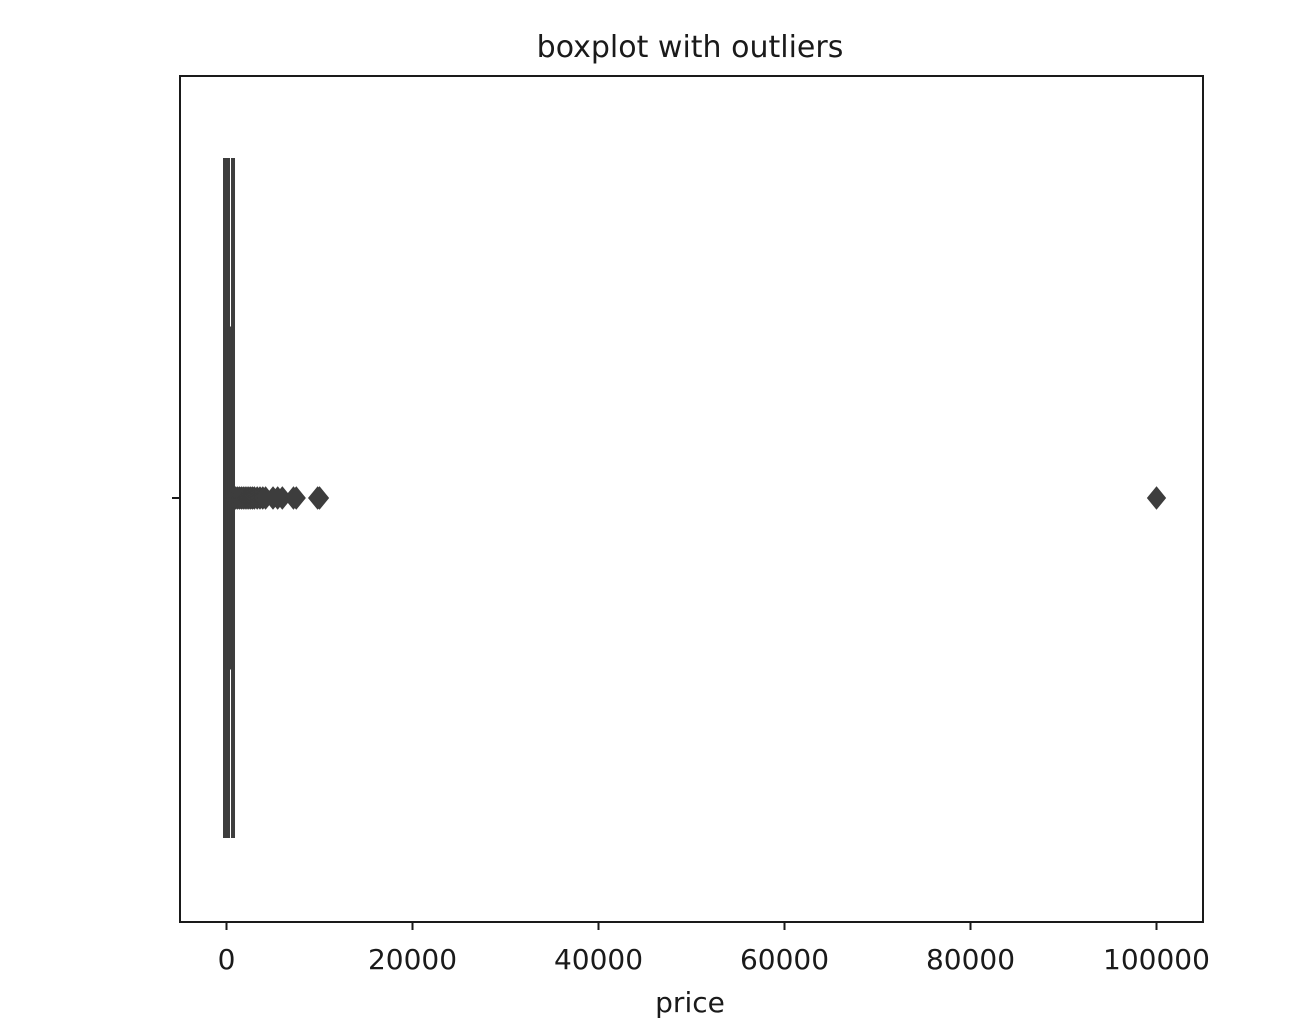 The height and width of the screenshot is (1022, 1305). Describe the element at coordinates (598, 959) in the screenshot. I see `x-tick-label: 40000` at that location.